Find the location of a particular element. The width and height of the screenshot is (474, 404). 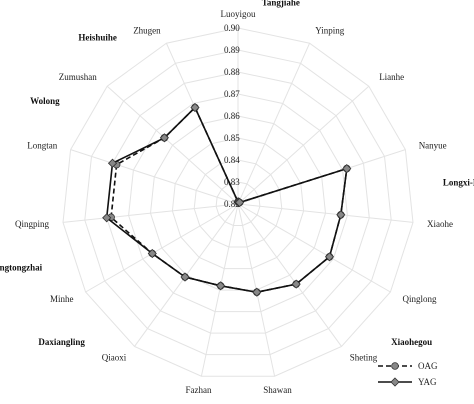

axis-tick-label: 0.82 is located at coordinates (232, 204).